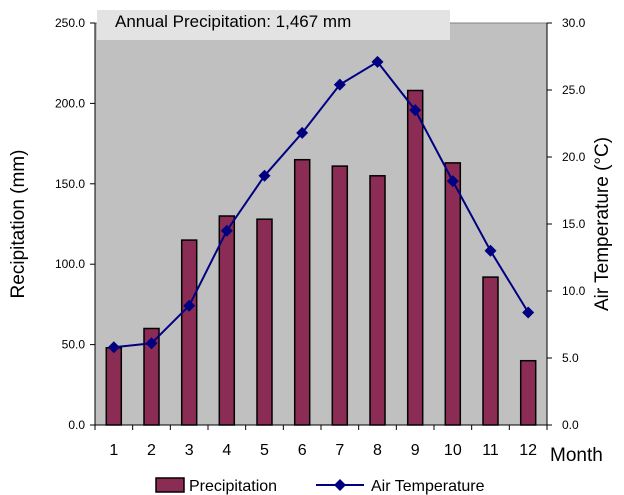  What do you see at coordinates (377, 450) in the screenshot?
I see `x-tick-label: 8` at bounding box center [377, 450].